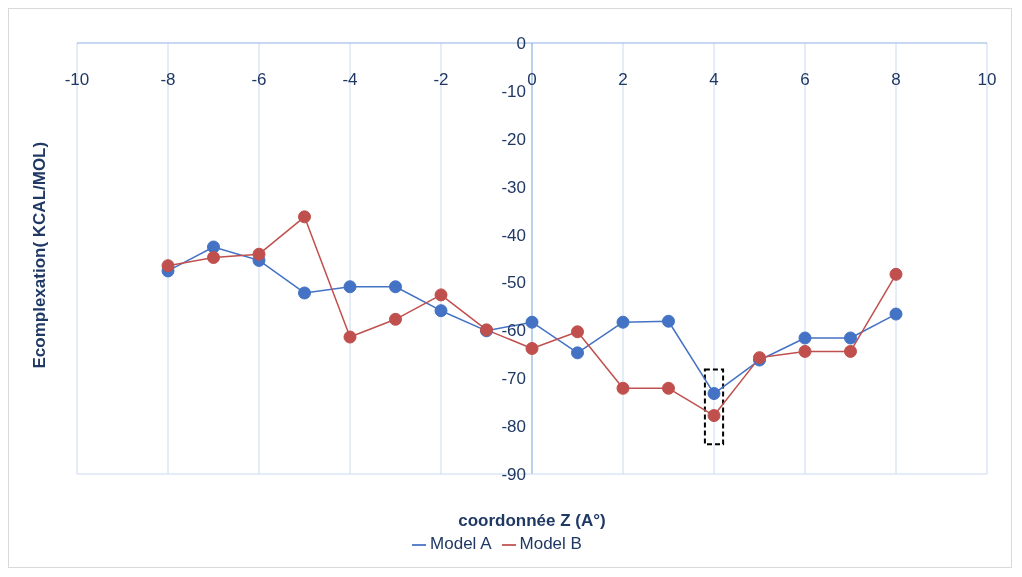 The width and height of the screenshot is (1022, 577). Describe the element at coordinates (513, 283) in the screenshot. I see `y-tick-label: -50` at that location.